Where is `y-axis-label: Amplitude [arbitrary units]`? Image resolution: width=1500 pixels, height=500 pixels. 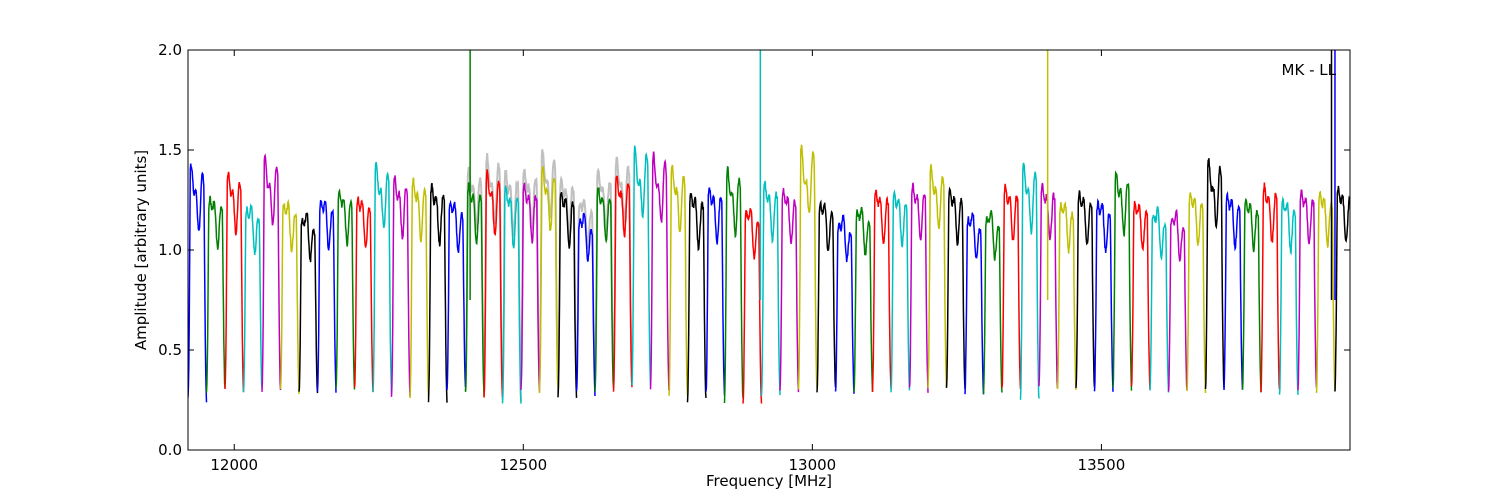 y-axis-label: Amplitude [arbitrary units] is located at coordinates (141, 250).